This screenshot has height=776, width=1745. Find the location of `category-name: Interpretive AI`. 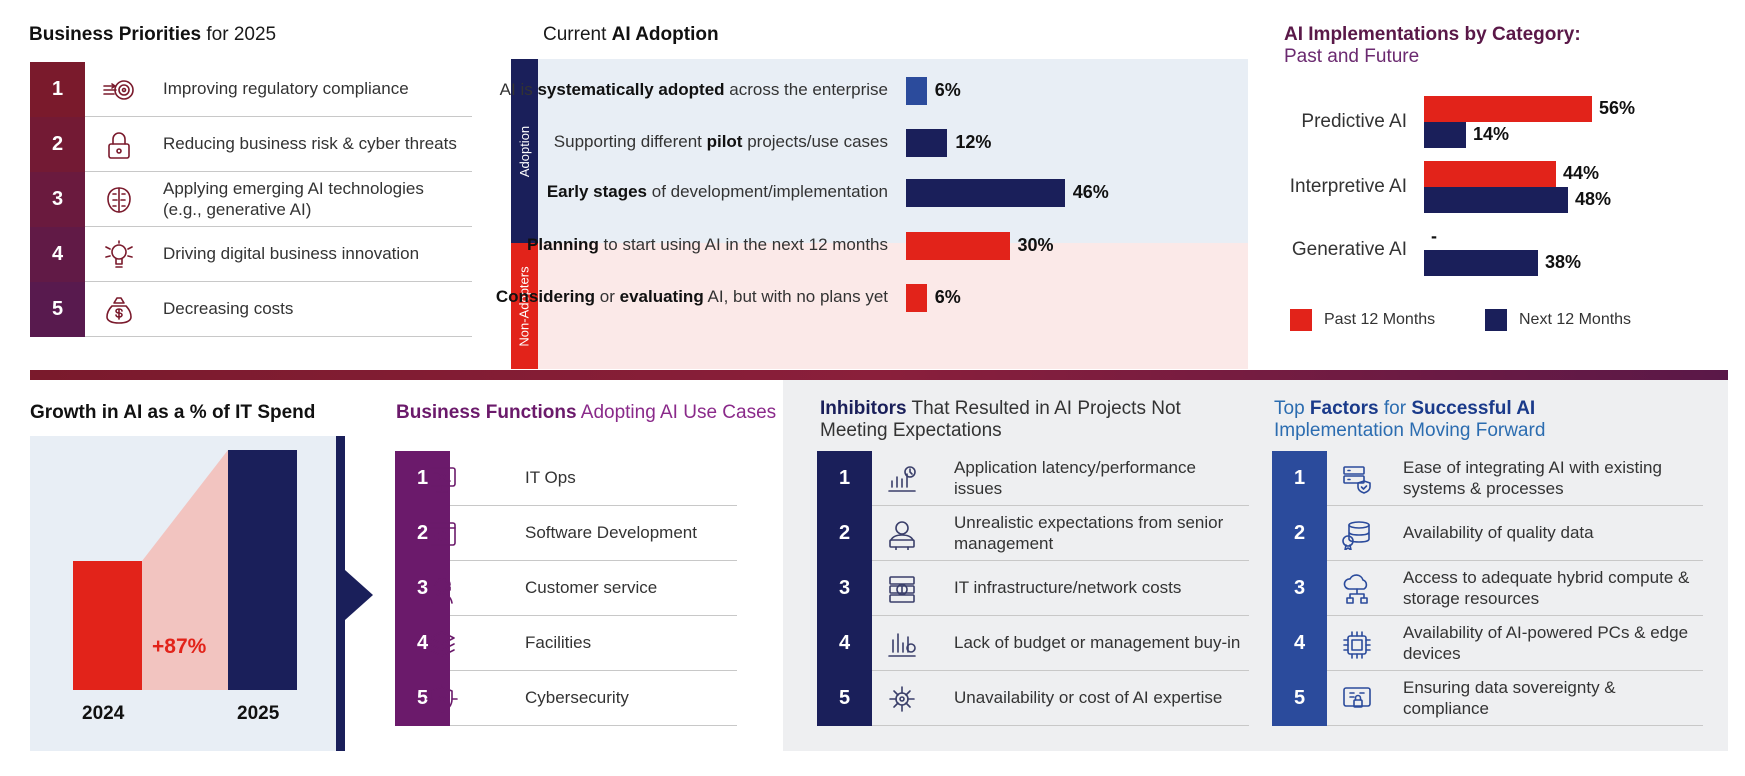

category-name: Interpretive AI is located at coordinates (1348, 186).